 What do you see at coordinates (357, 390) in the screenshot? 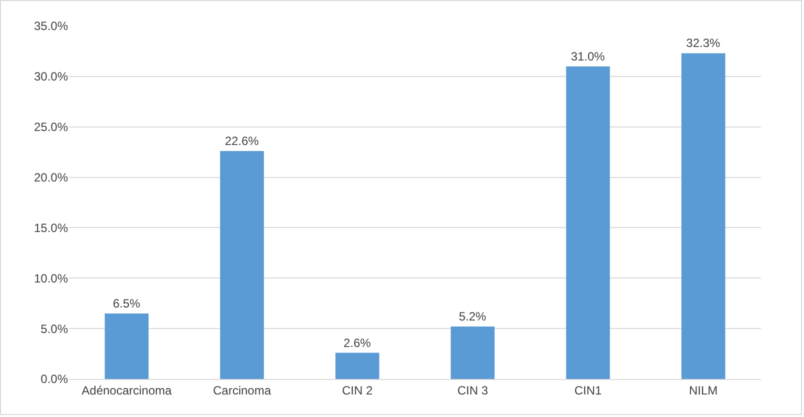
I see `x-tick-label: CIN 2` at bounding box center [357, 390].